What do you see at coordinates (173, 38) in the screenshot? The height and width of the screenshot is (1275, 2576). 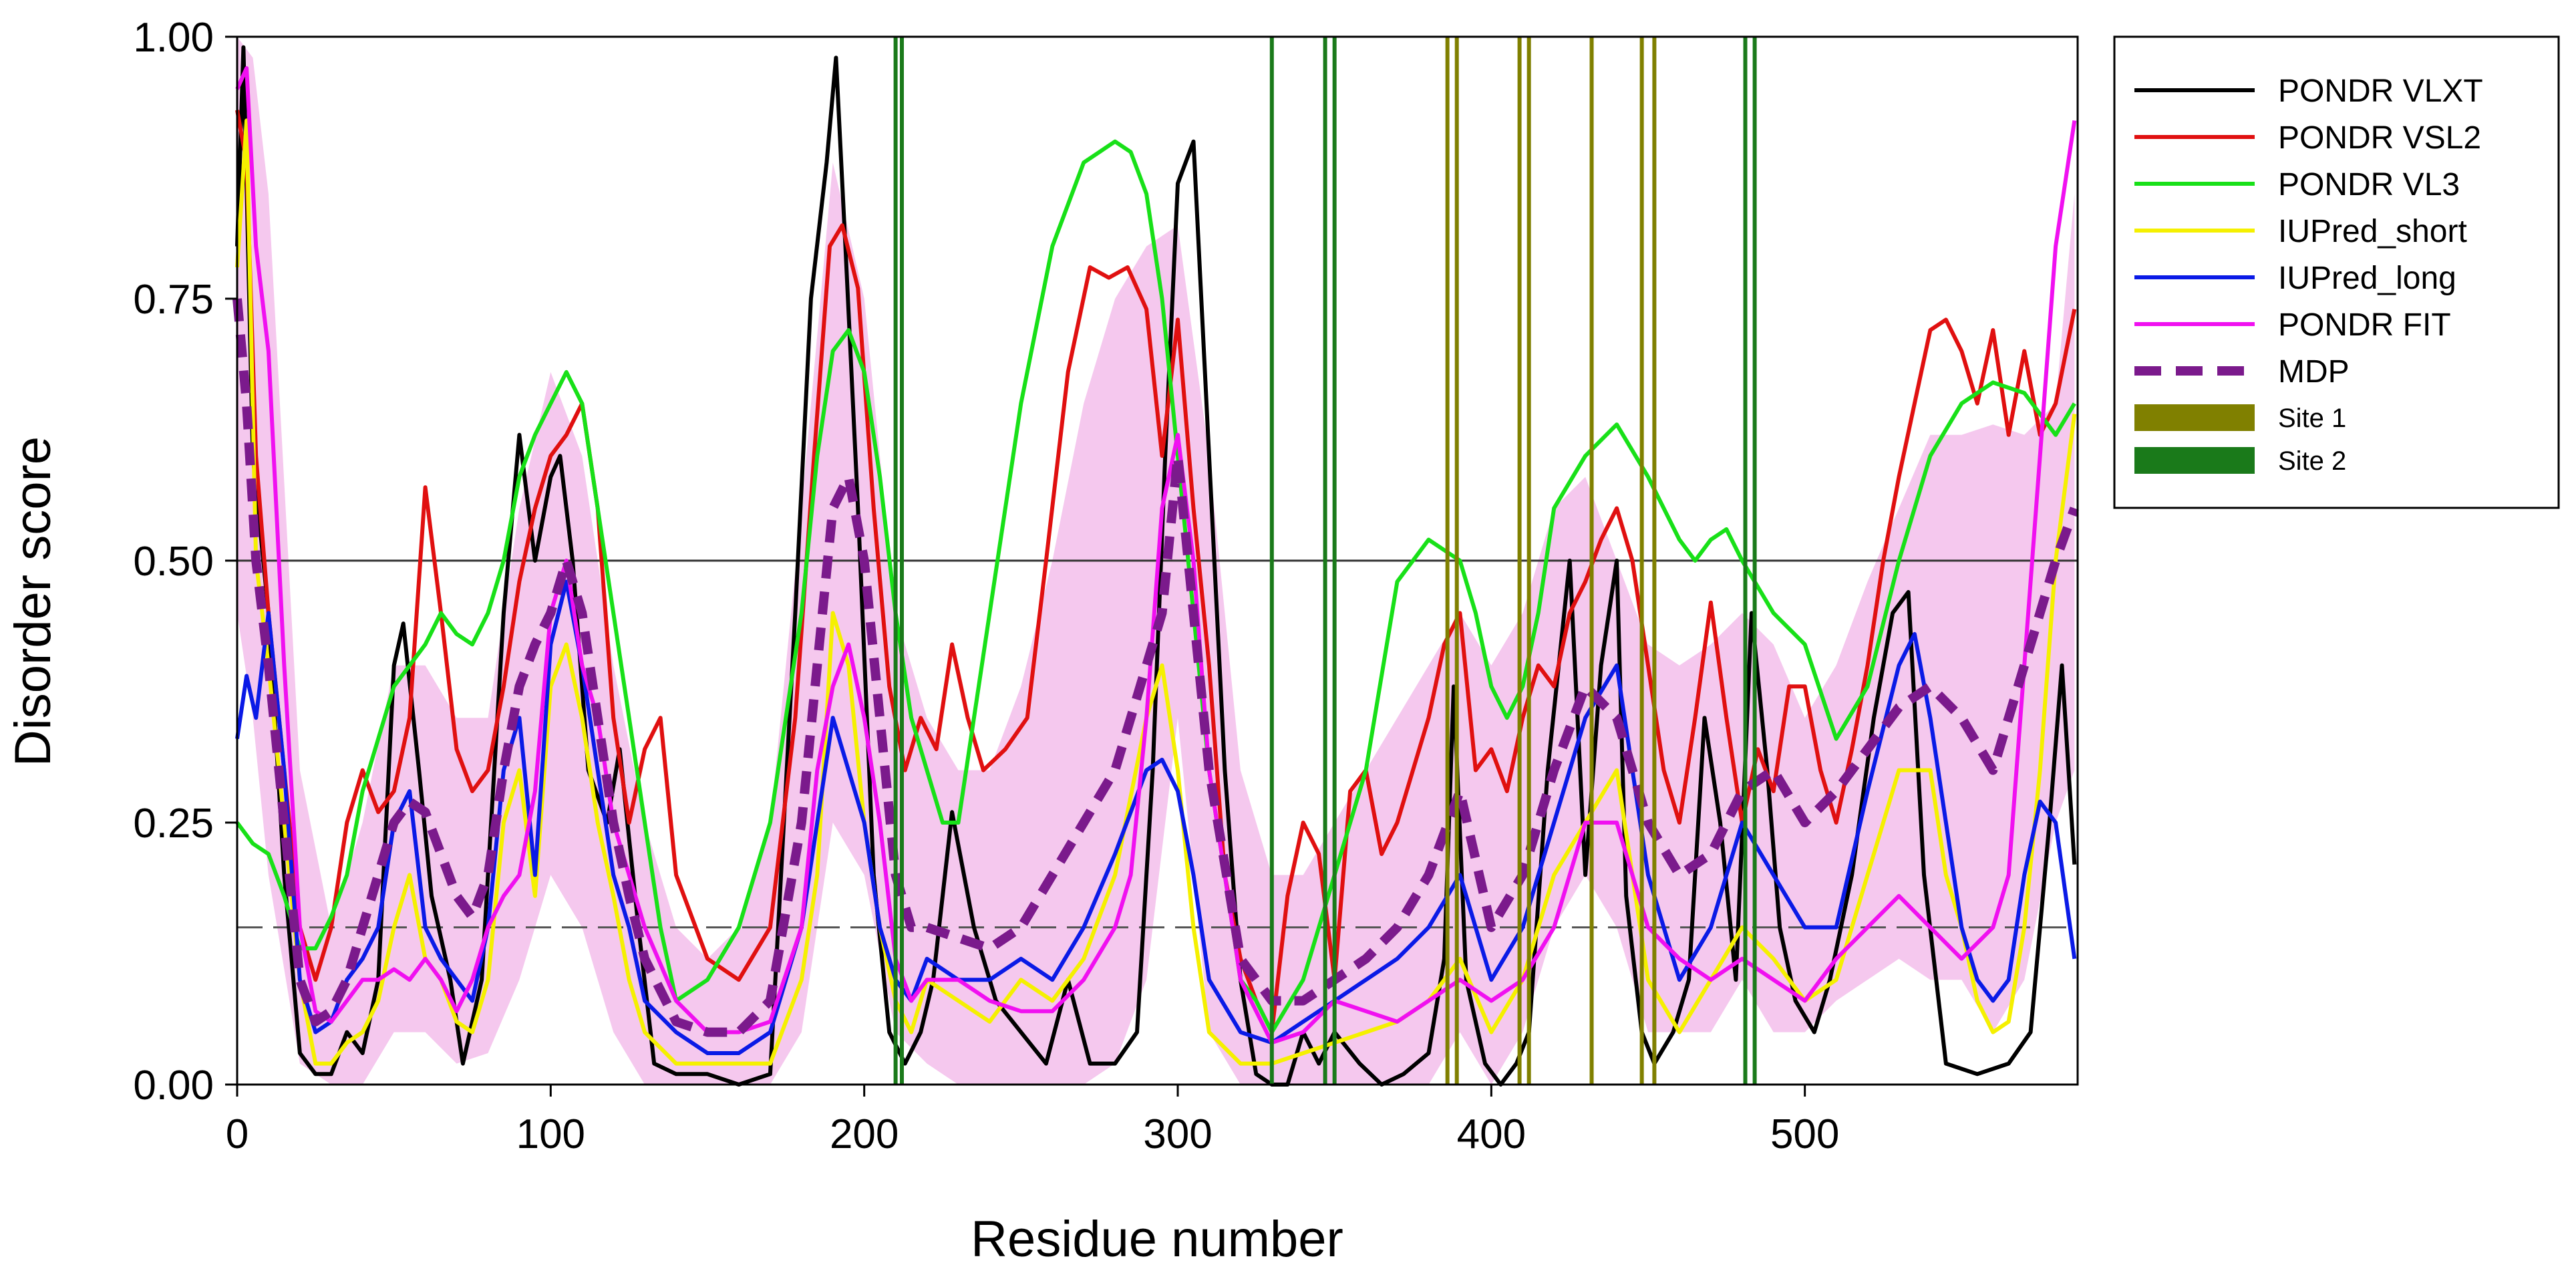 I see `y-tick-label: 1.00` at bounding box center [173, 38].